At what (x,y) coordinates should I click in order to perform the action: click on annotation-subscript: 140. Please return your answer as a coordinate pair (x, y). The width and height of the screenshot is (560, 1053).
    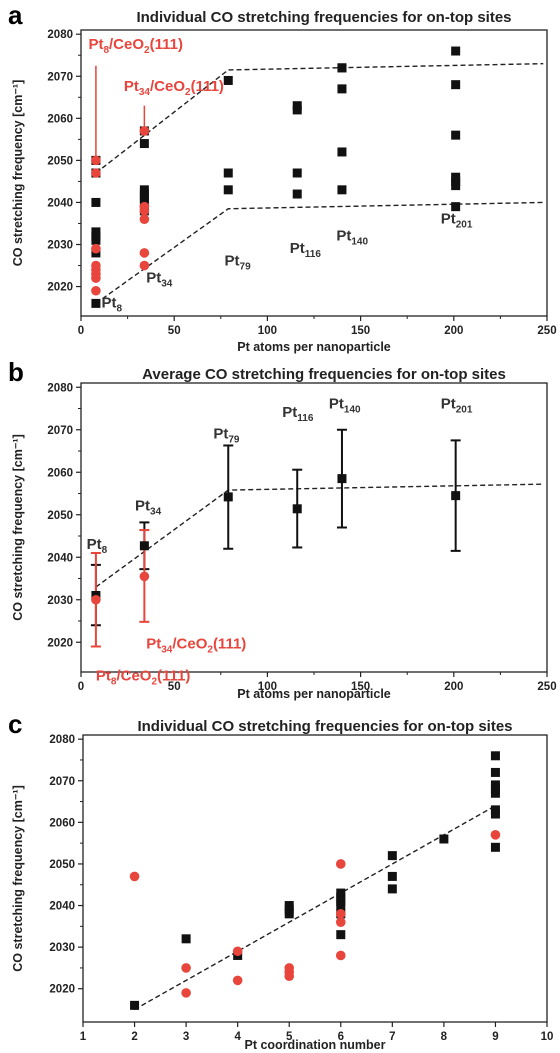
    Looking at the image, I should click on (359, 241).